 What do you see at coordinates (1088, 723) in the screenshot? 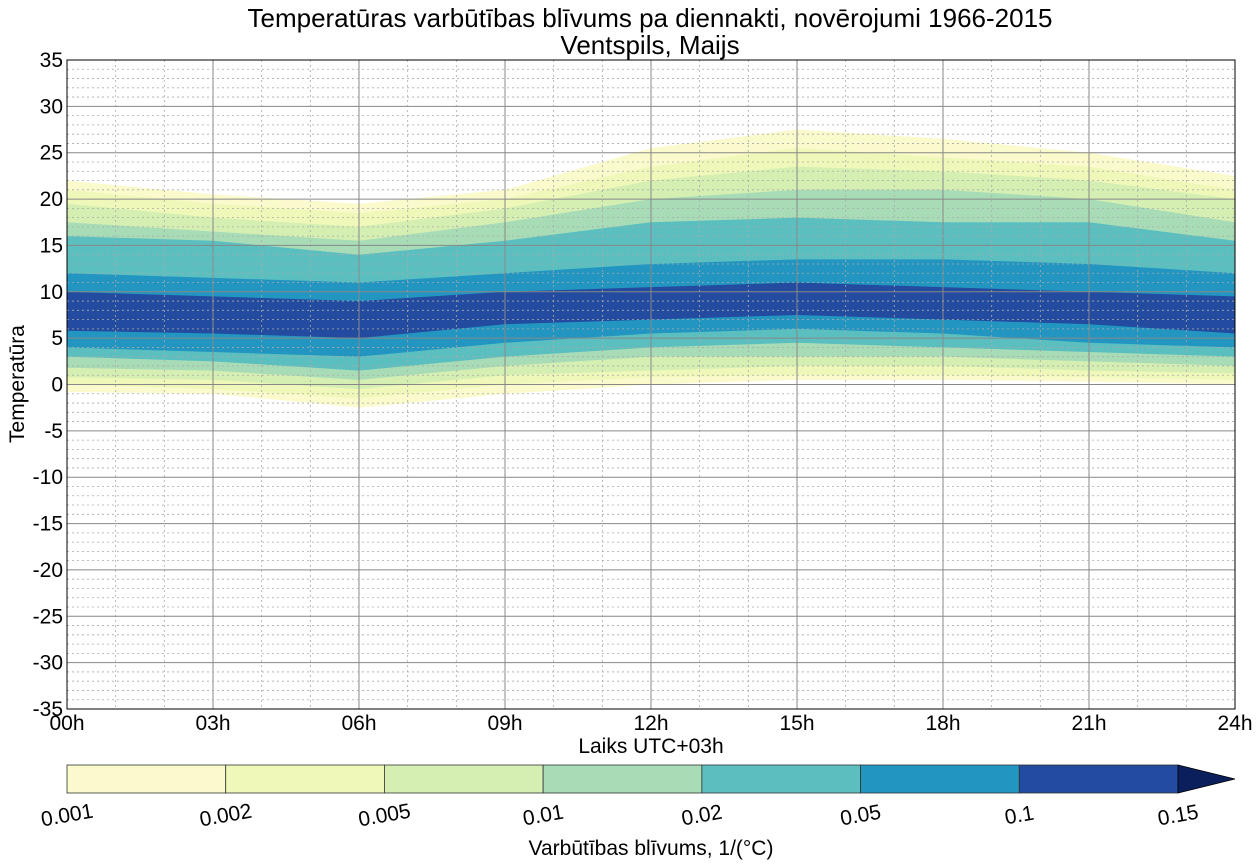
I see `x-tick-label: 21h` at bounding box center [1088, 723].